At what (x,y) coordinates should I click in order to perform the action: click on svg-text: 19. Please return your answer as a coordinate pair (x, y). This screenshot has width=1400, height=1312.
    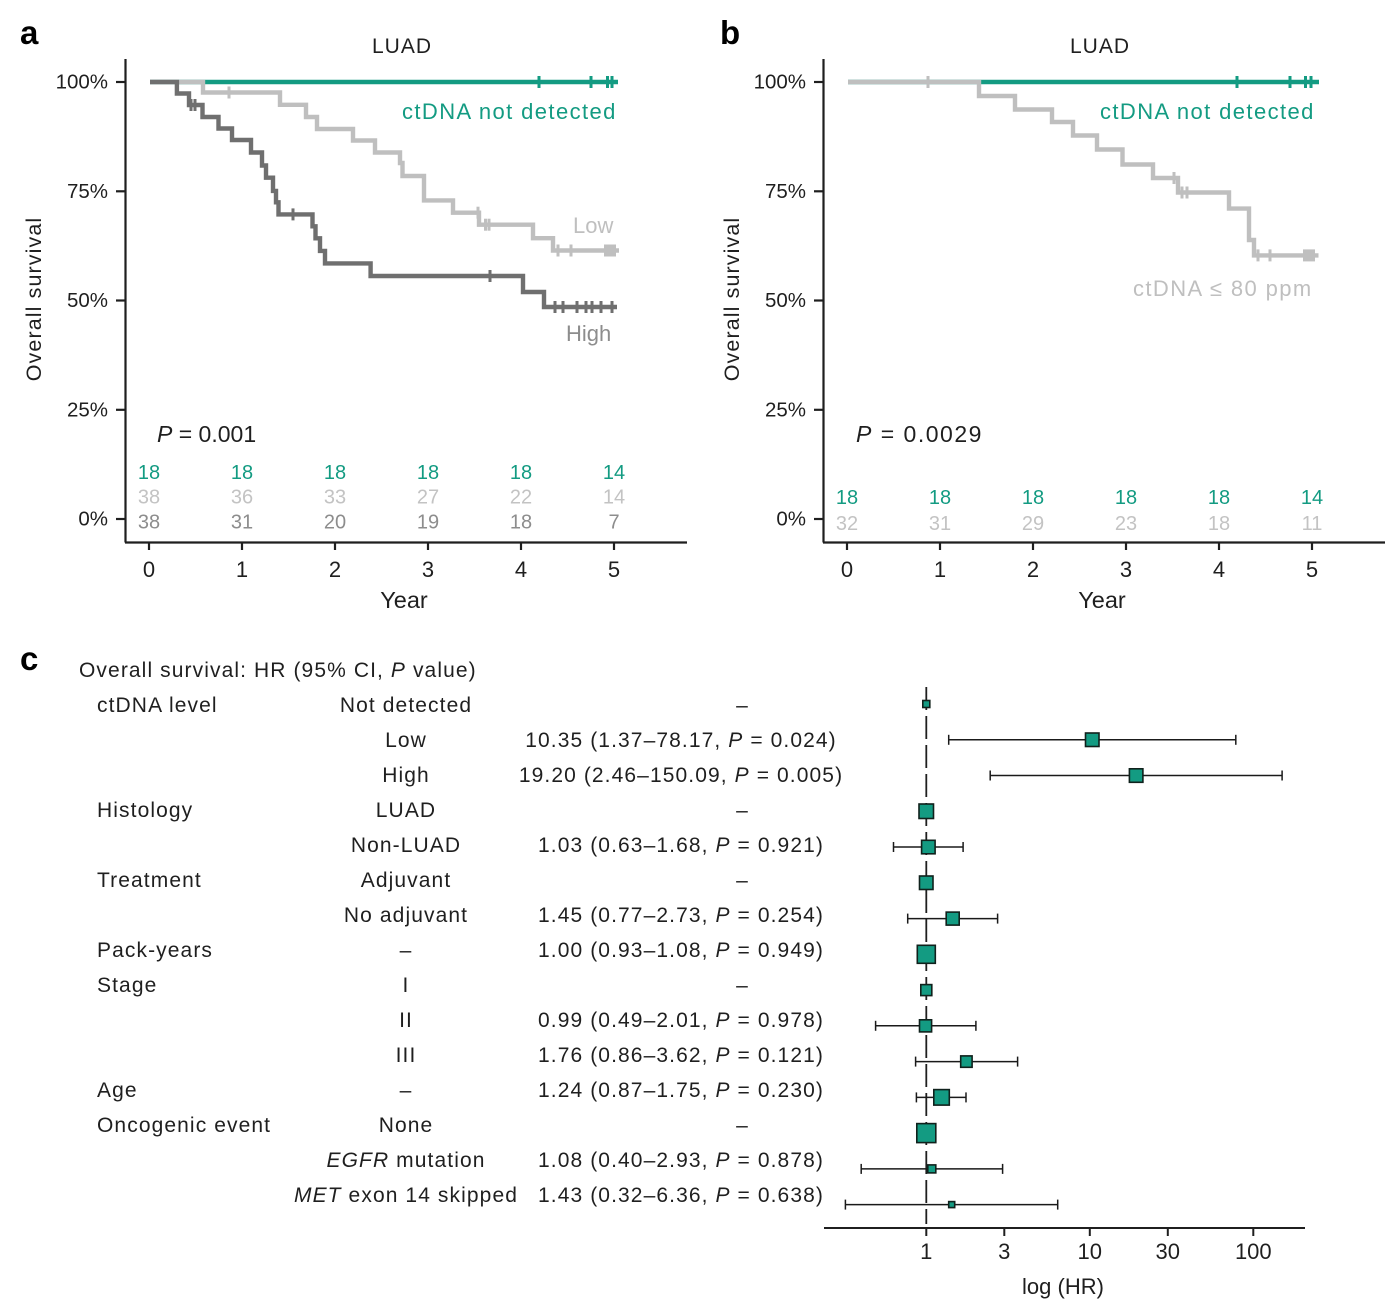
    Looking at the image, I should click on (428, 523).